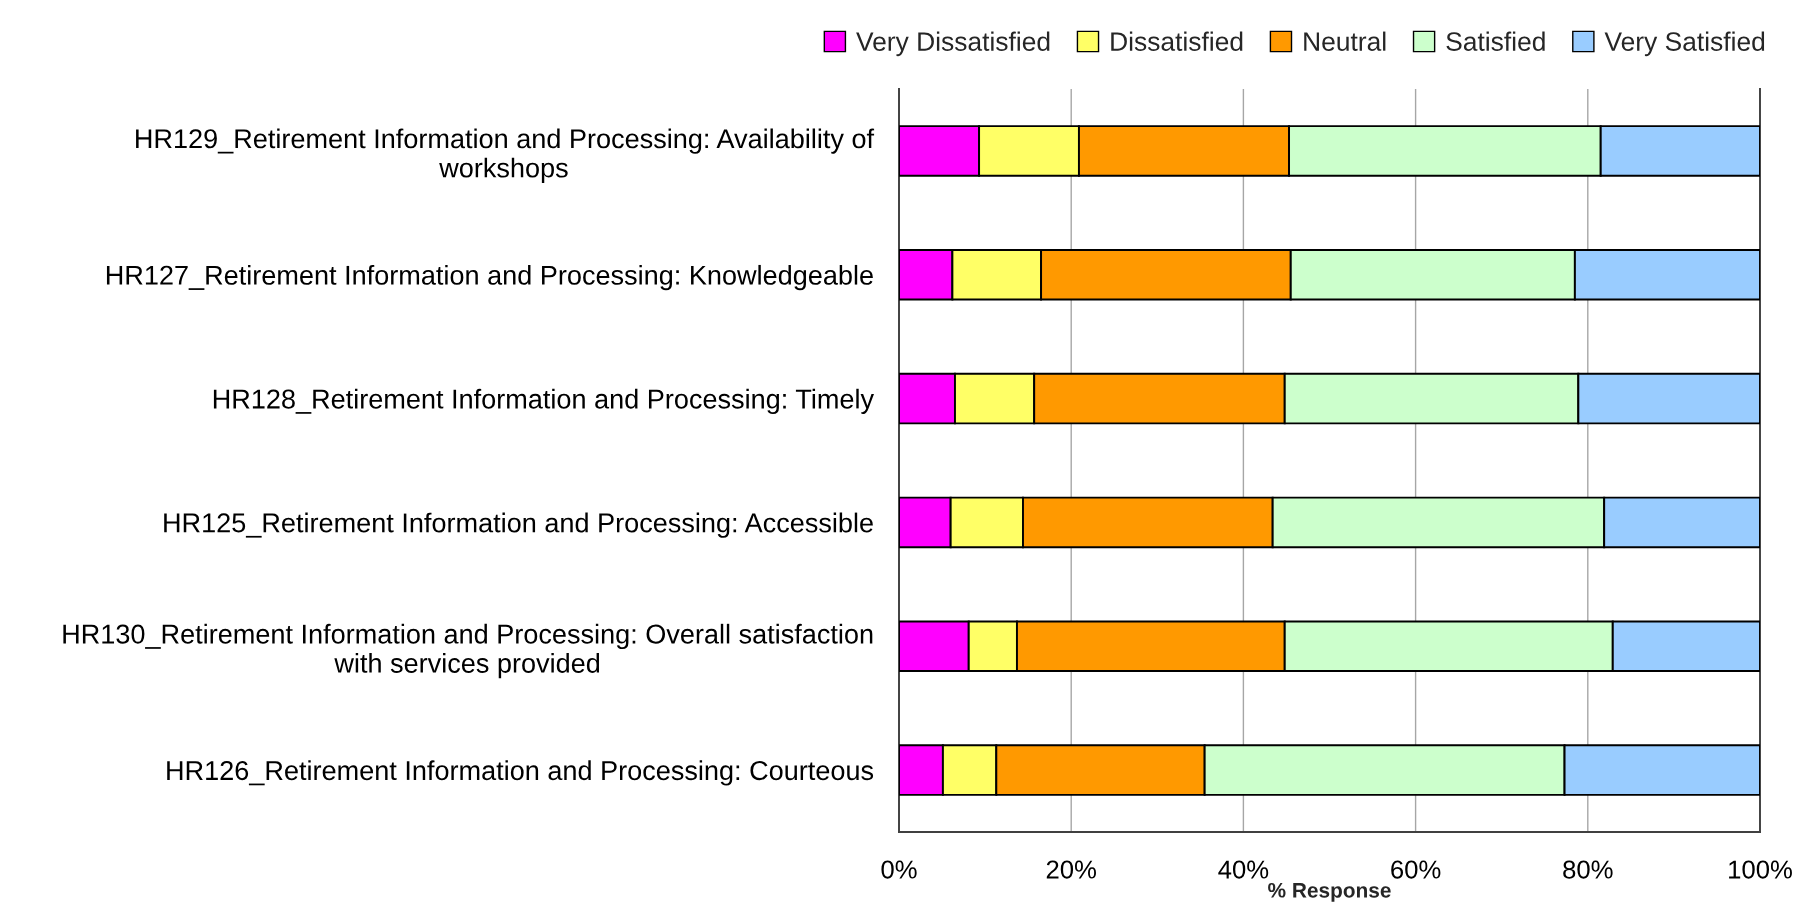 This screenshot has width=1798, height=913. What do you see at coordinates (1243, 869) in the screenshot?
I see `x-tick-label: 40%` at bounding box center [1243, 869].